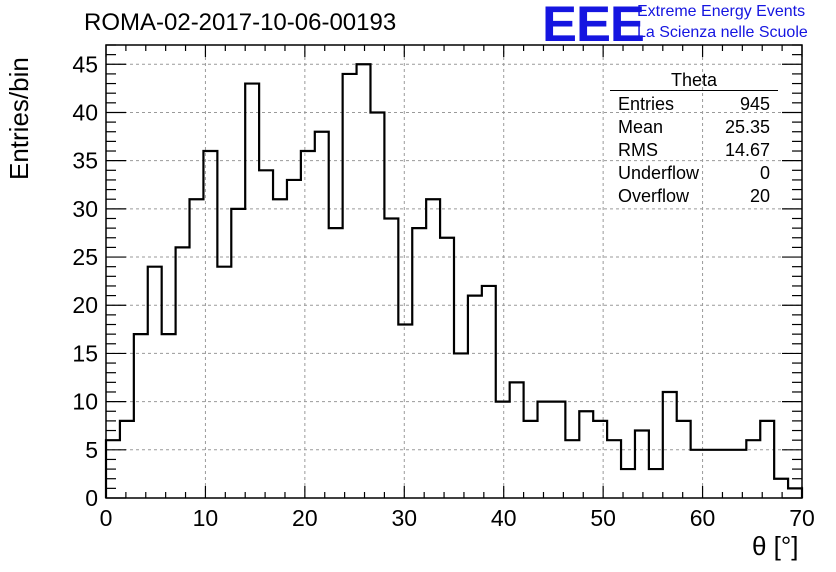  I want to click on y-tick-label: 30, so click(85, 209).